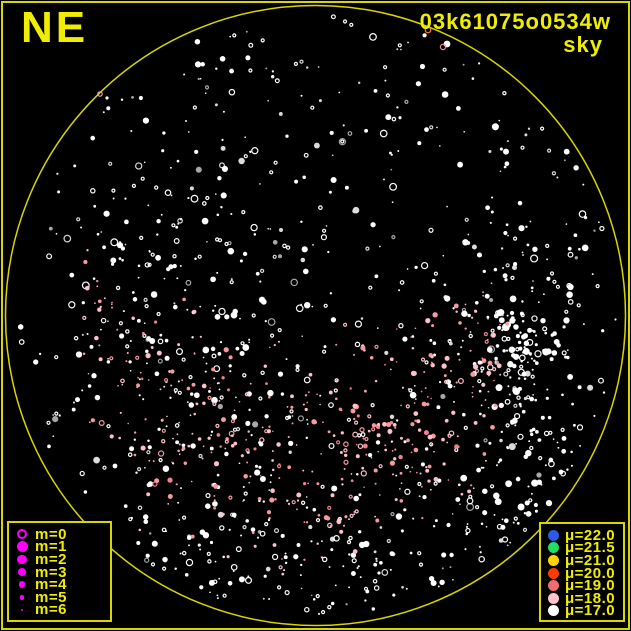  I want to click on ring-marker-icon, so click(22, 534).